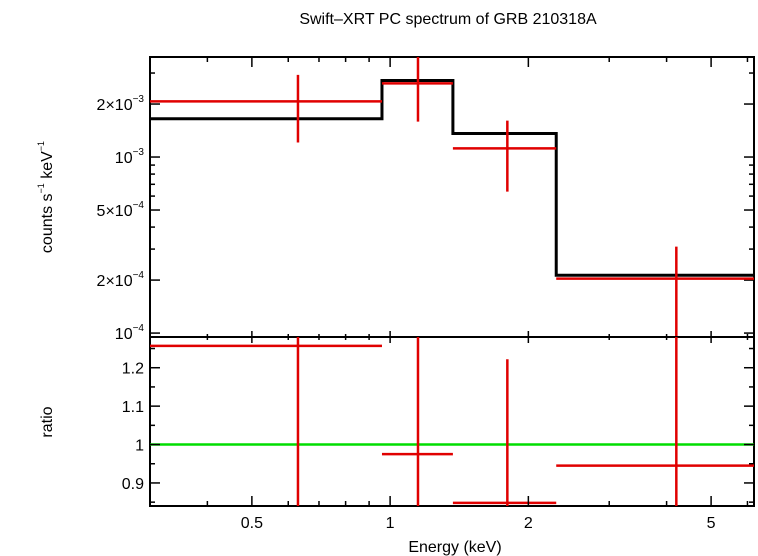 The height and width of the screenshot is (556, 758). Describe the element at coordinates (133, 407) in the screenshot. I see `y-tick-label: 1.1` at that location.